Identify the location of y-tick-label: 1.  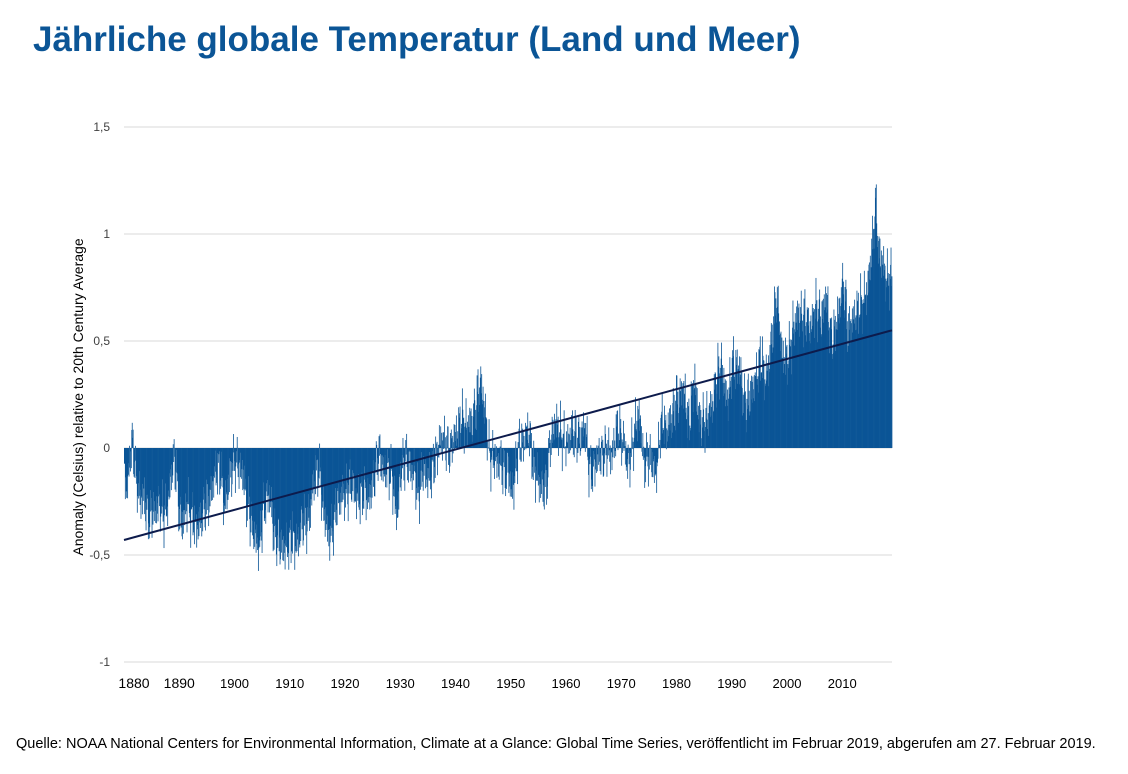
(106, 234).